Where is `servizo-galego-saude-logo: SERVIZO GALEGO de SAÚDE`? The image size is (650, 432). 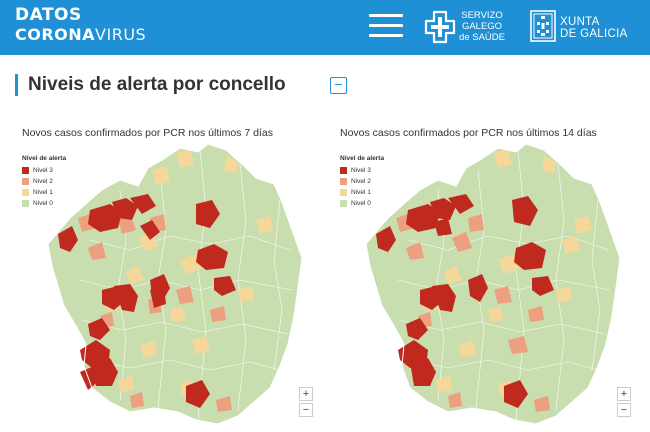
servizo-galego-saude-logo: SERVIZO GALEGO de SAÚDE is located at coordinates (464, 27).